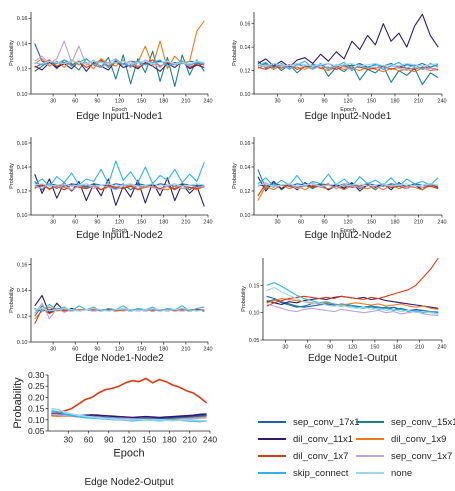 This screenshot has width=455, height=491. Describe the element at coordinates (352, 358) in the screenshot. I see `chart-title: Edge Node1-Output` at that location.